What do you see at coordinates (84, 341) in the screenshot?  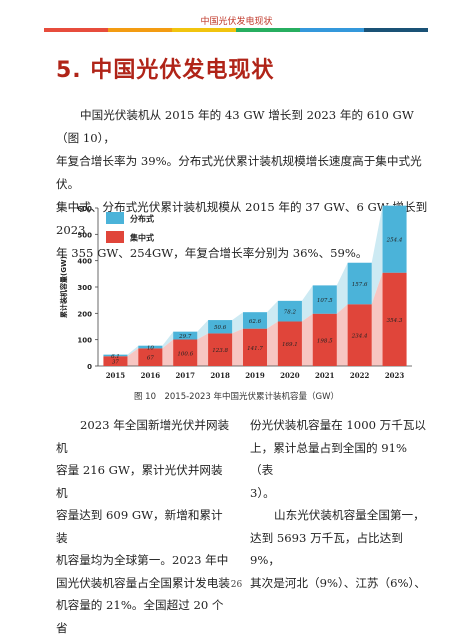 I see `y-tick-label: 100` at bounding box center [84, 341].